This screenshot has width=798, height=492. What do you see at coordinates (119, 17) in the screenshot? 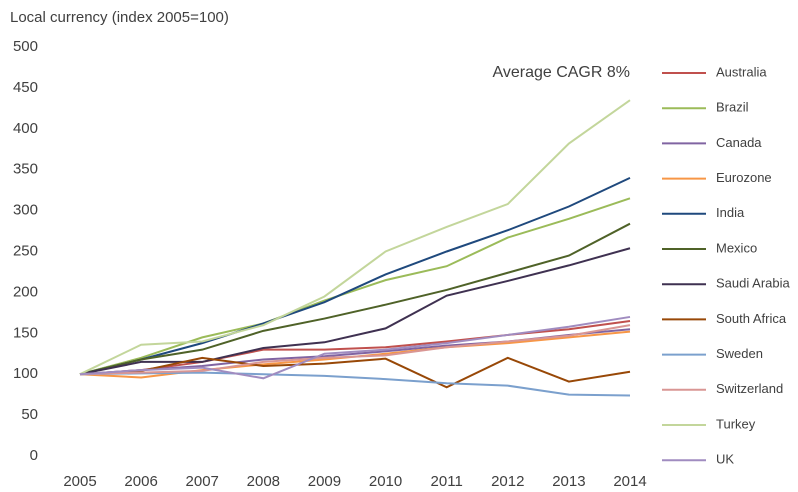
I see `chart-title: Local currency (index 2005=100)` at bounding box center [119, 17].